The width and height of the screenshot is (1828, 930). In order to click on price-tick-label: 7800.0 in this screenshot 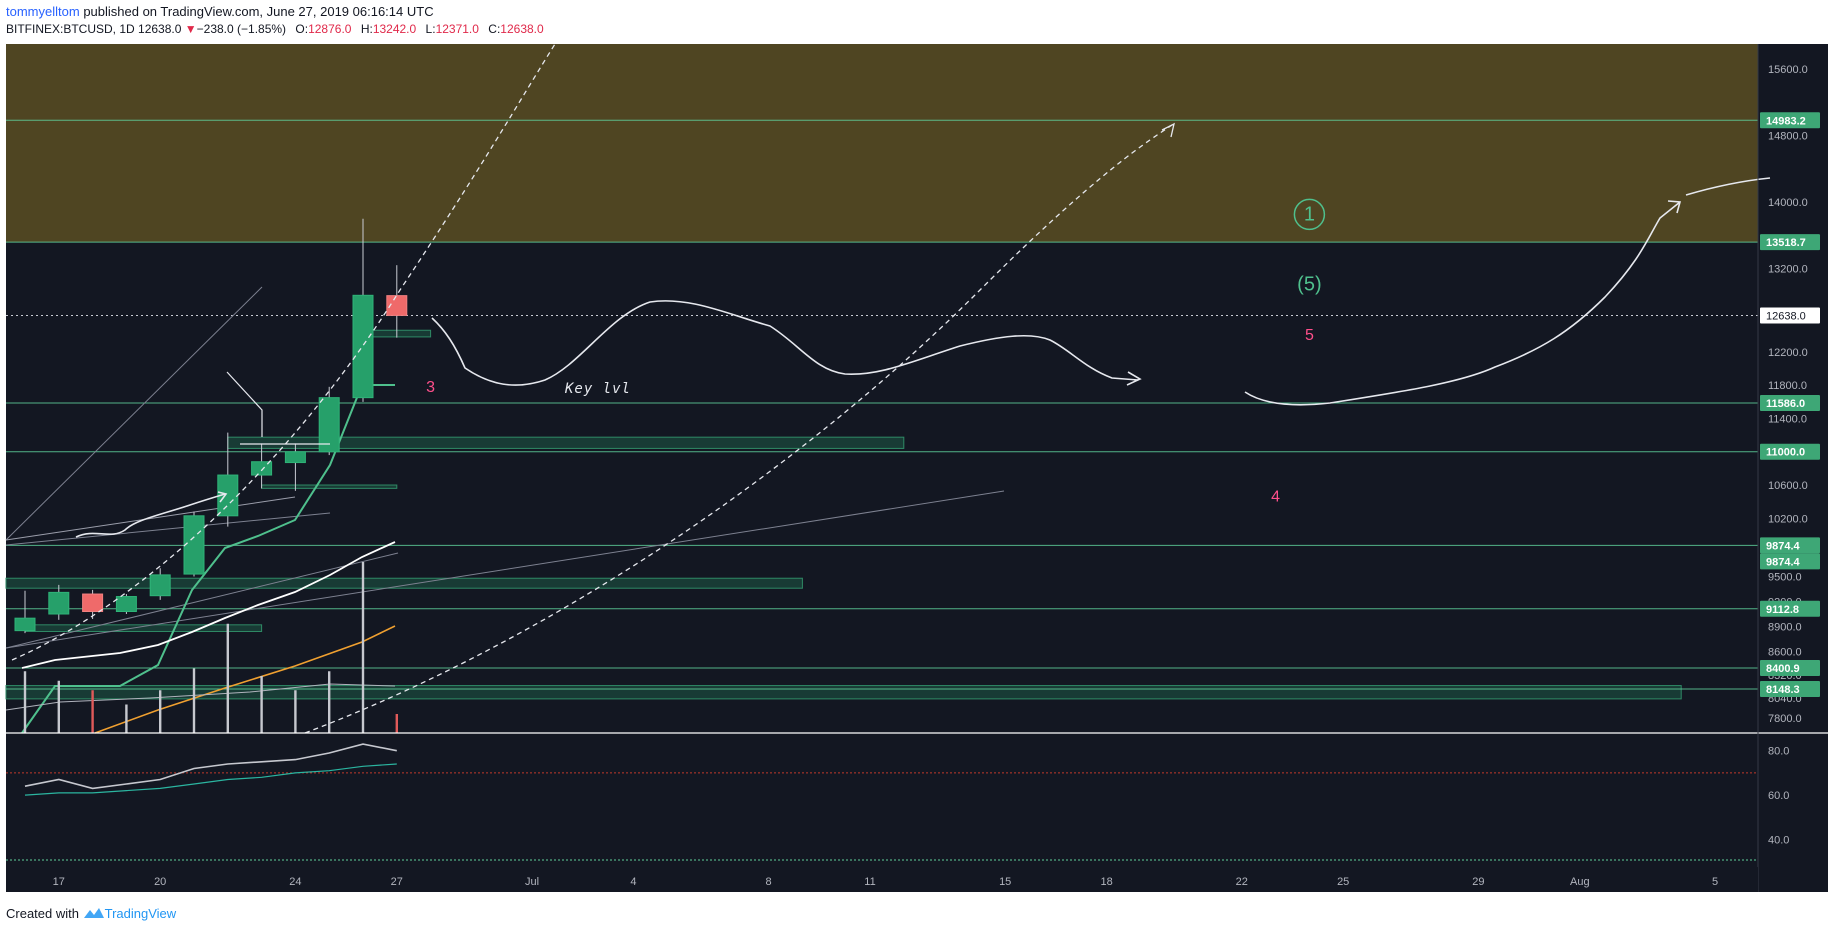, I will do `click(1785, 719)`.